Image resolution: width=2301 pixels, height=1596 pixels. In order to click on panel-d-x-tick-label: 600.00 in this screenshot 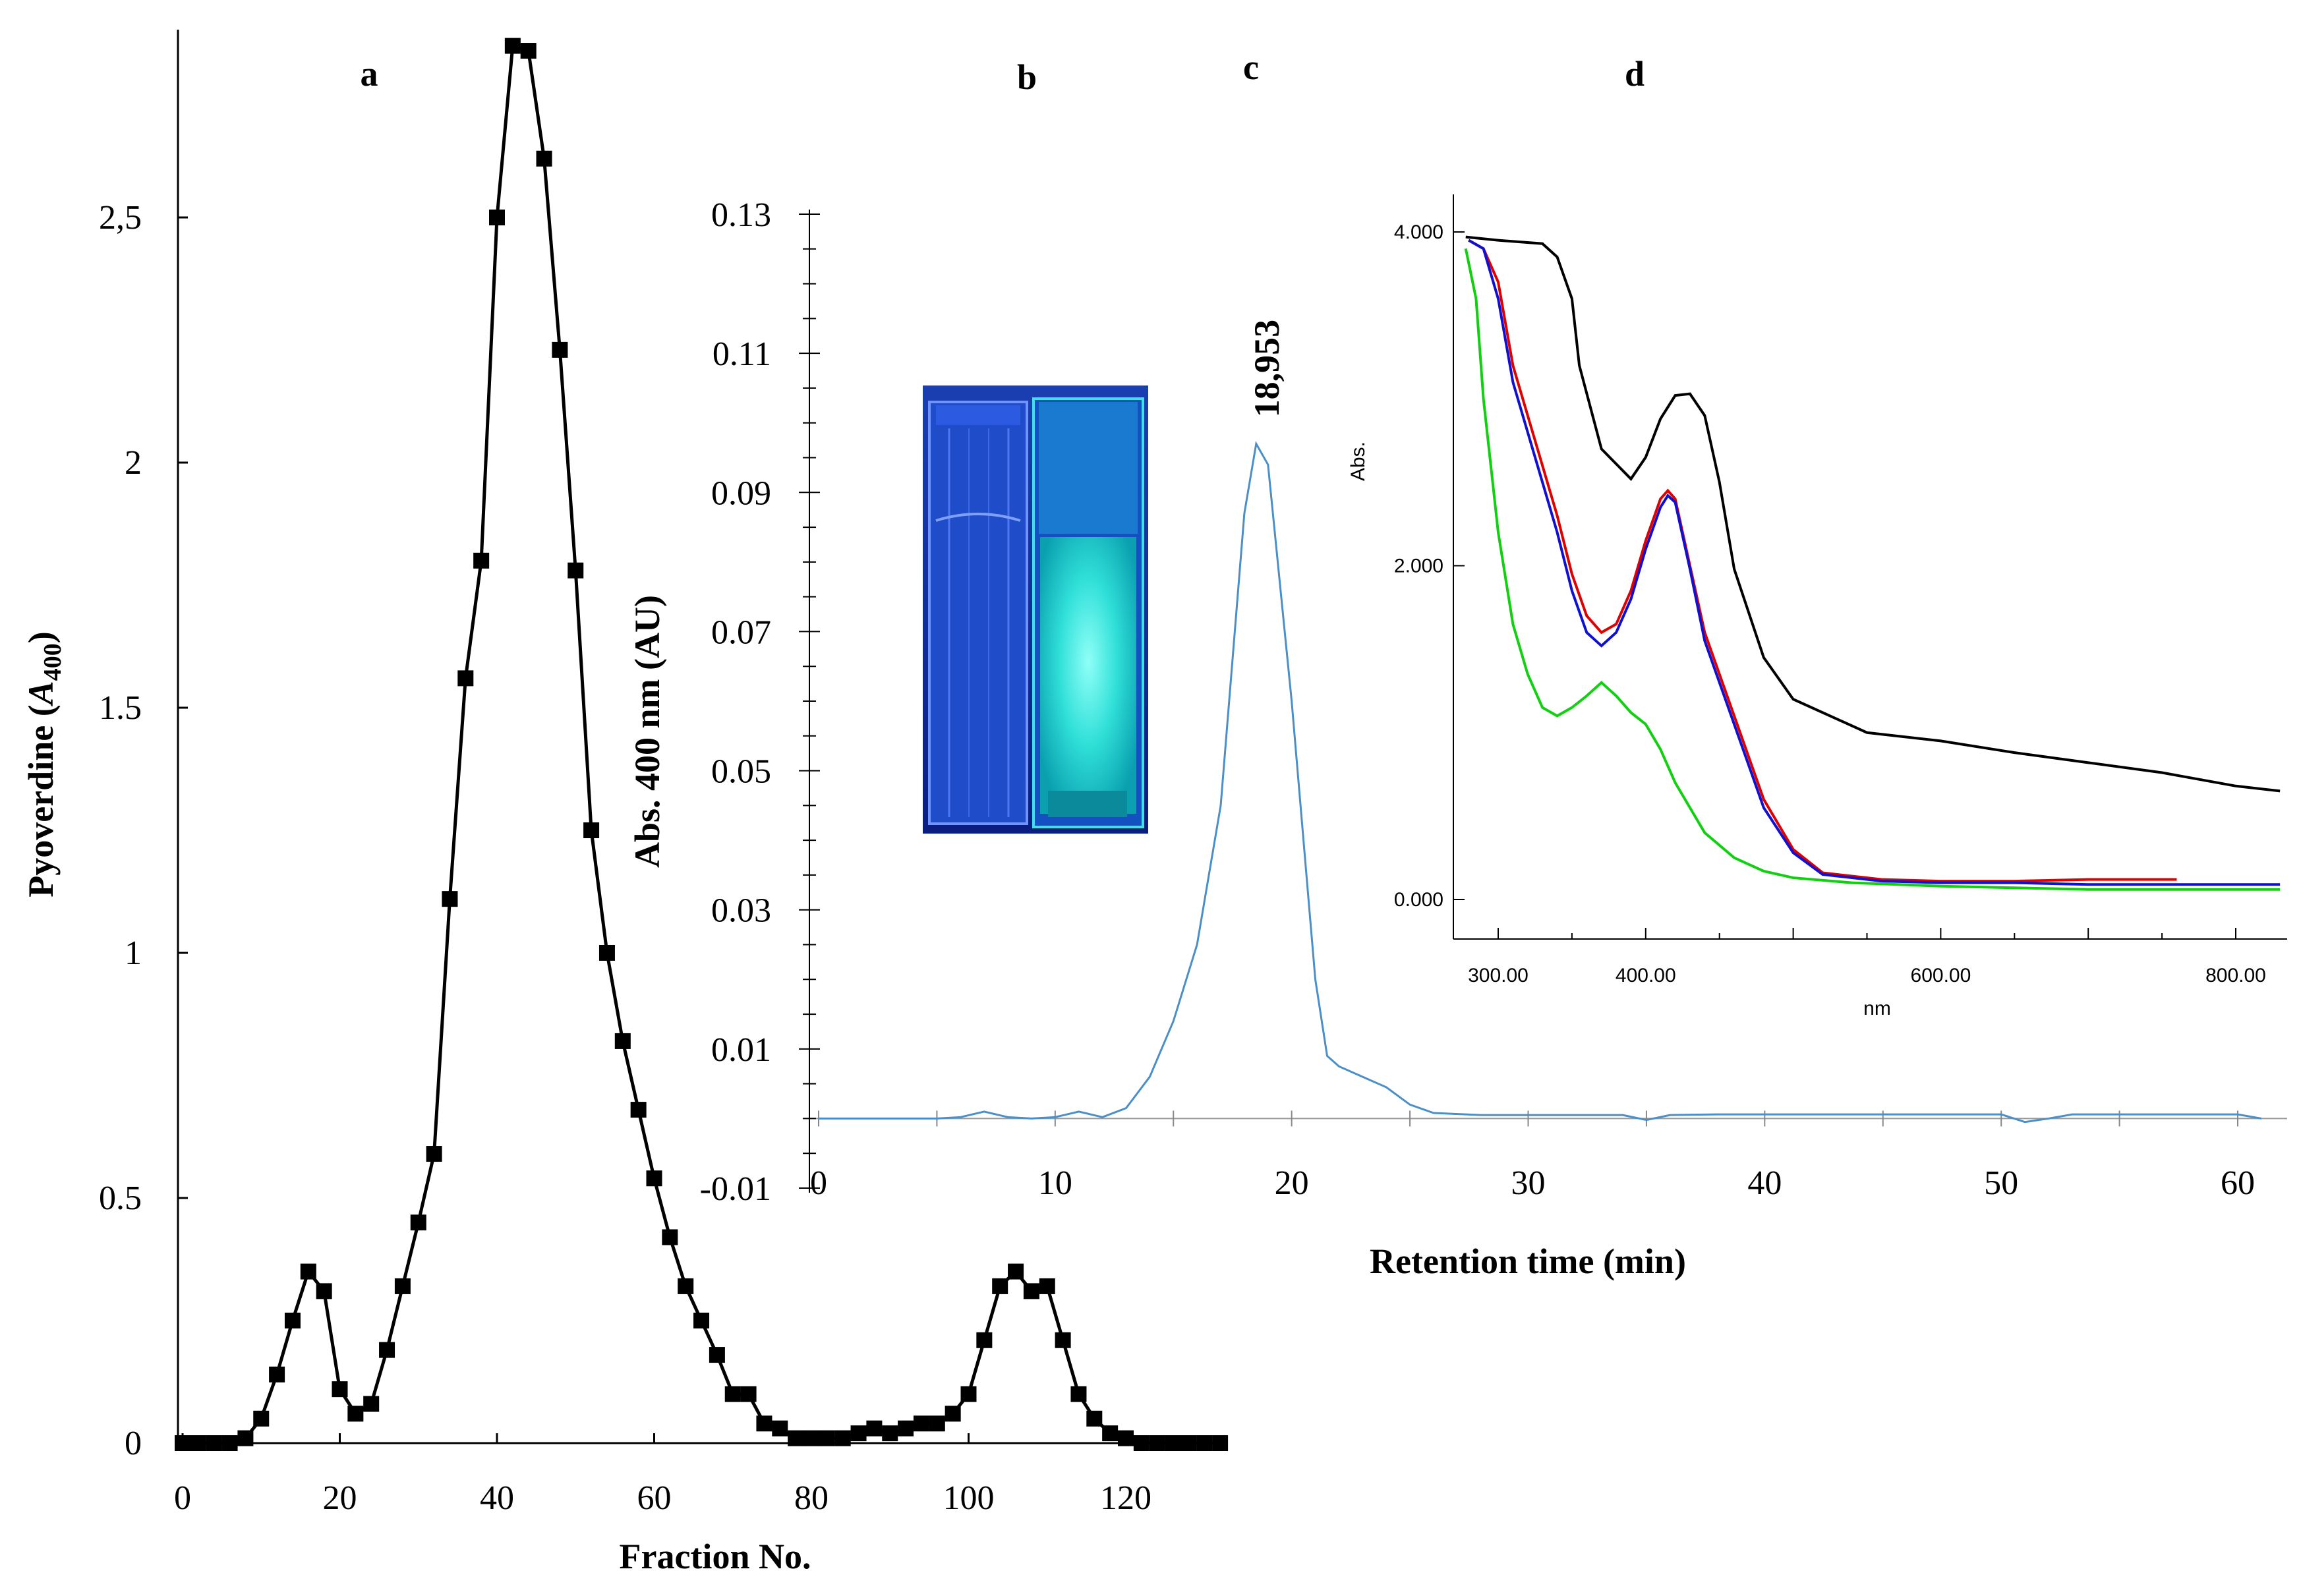, I will do `click(1941, 976)`.